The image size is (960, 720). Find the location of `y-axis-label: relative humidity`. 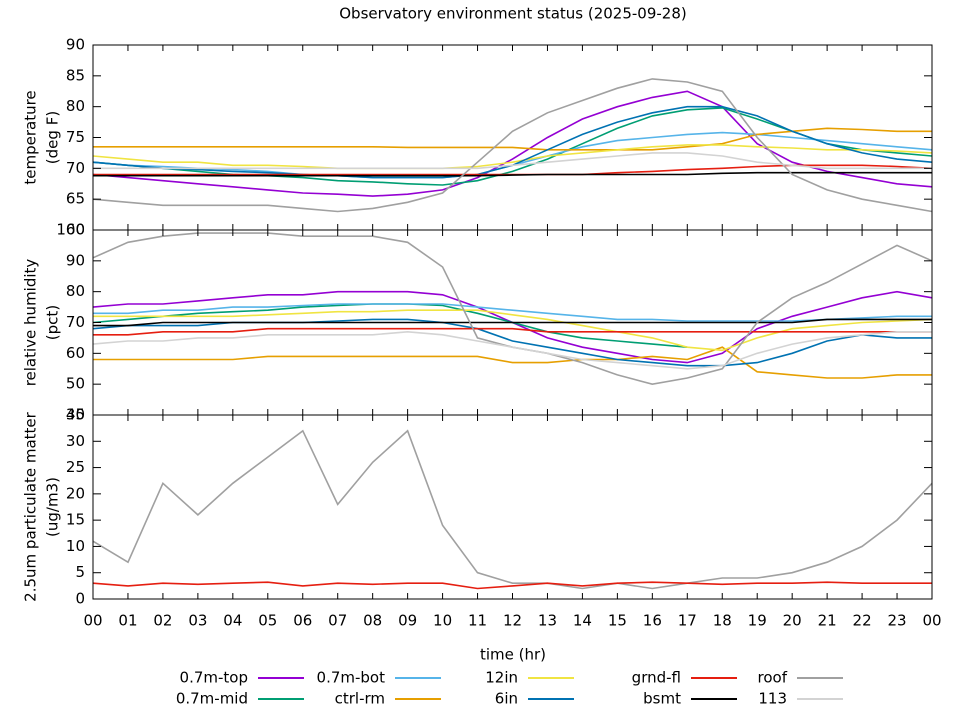

y-axis-label: relative humidity is located at coordinates (31, 323).